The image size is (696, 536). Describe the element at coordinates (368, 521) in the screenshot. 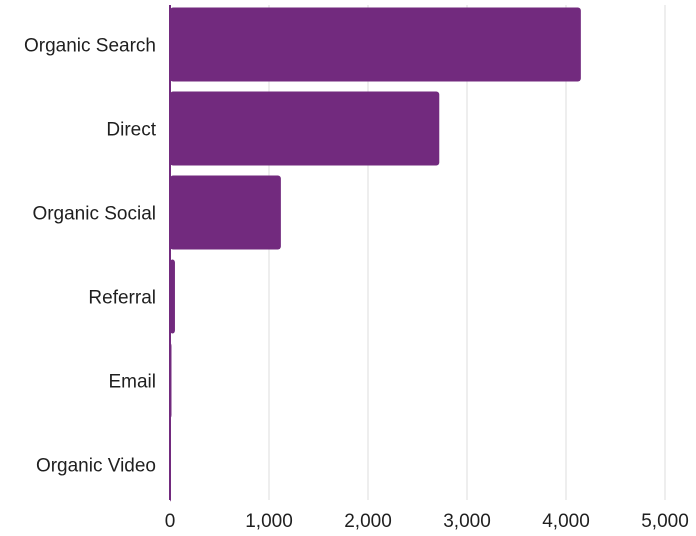

I see `x-tick-label: 2,000` at that location.